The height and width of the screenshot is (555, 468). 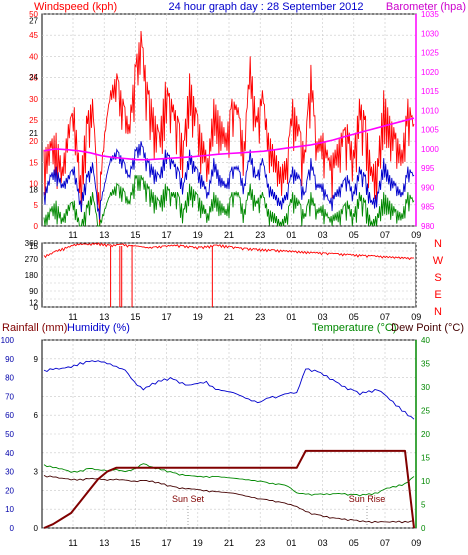 I want to click on humidity-y-tick-label: 100, so click(x=8, y=340).